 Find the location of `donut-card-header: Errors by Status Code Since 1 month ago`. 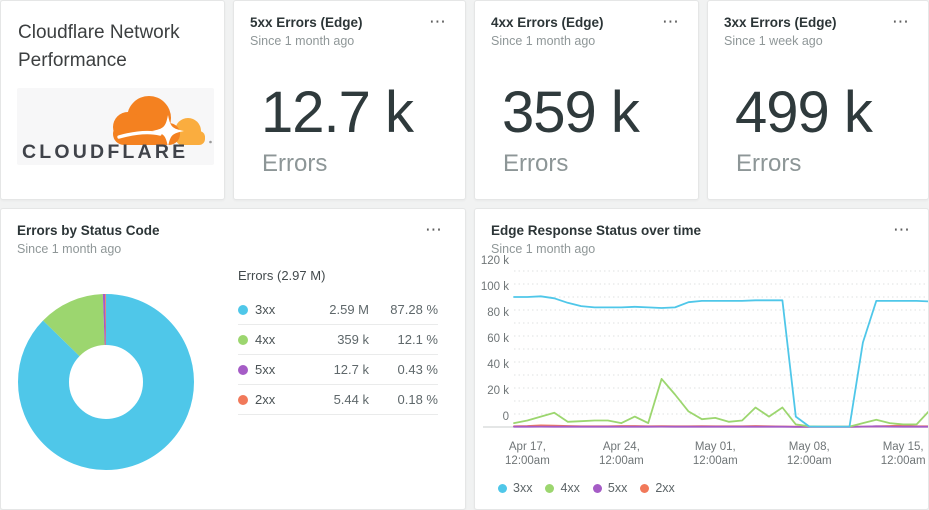

donut-card-header: Errors by Status Code Since 1 month ago is located at coordinates (233, 233).